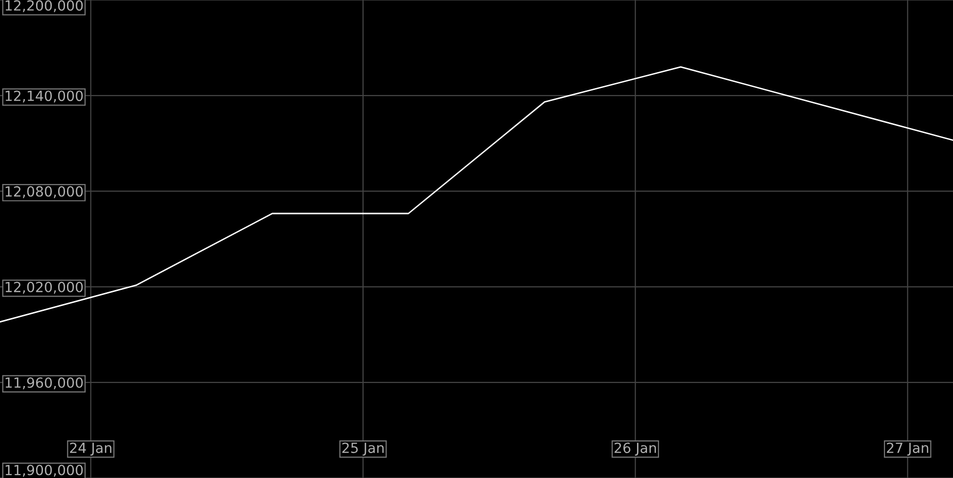 The height and width of the screenshot is (478, 953). Describe the element at coordinates (44, 96) in the screenshot. I see `y-tick-label: 12,140,000` at that location.